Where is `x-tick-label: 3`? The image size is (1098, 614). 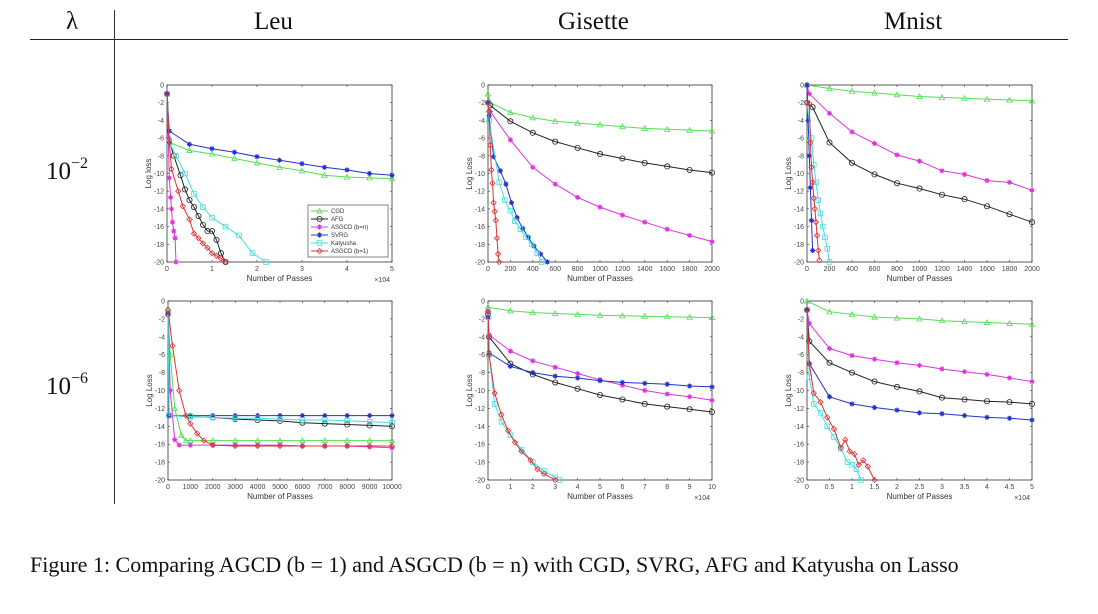
x-tick-label: 3 is located at coordinates (555, 487).